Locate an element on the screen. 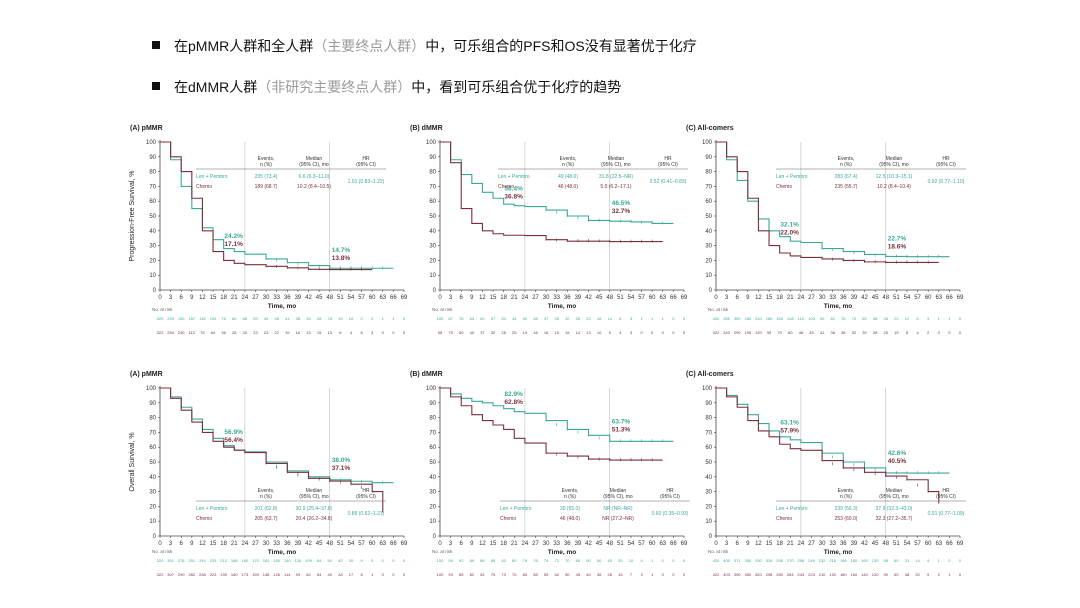  at-risk-value: 371 is located at coordinates (737, 560).